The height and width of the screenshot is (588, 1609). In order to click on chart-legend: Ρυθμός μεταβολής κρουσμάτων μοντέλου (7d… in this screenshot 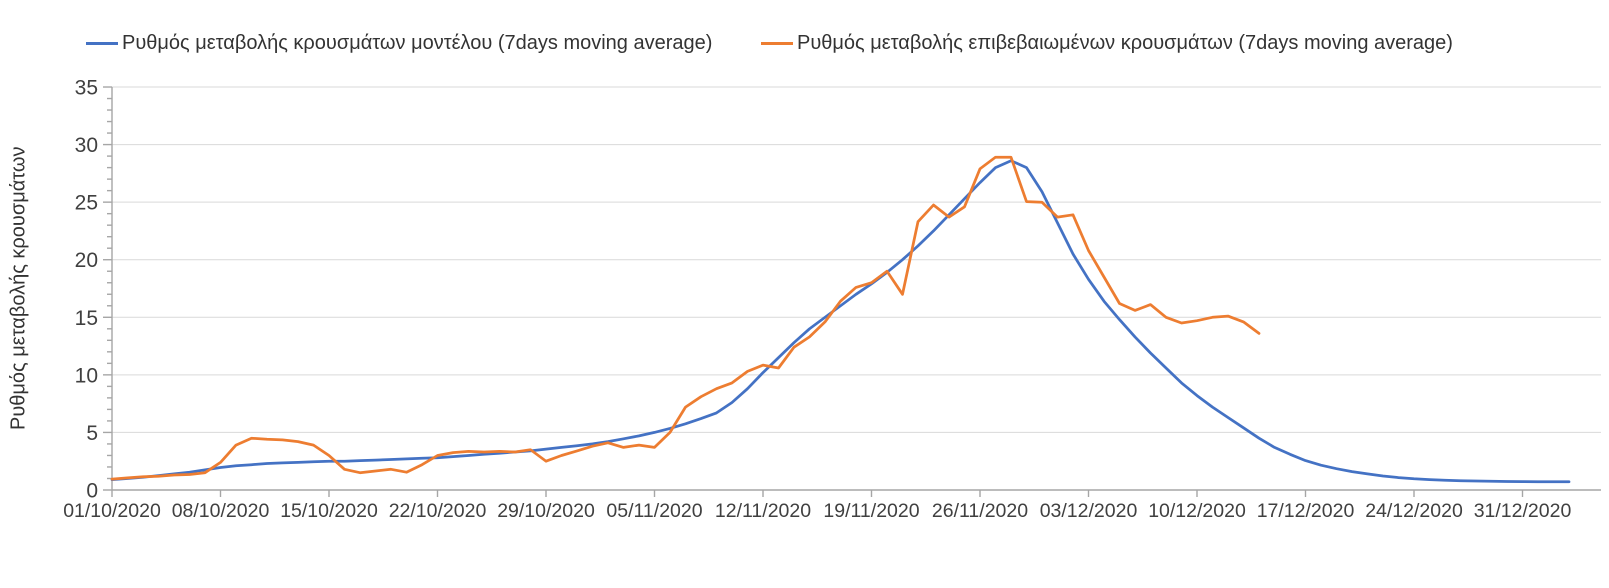, I will do `click(804, 43)`.